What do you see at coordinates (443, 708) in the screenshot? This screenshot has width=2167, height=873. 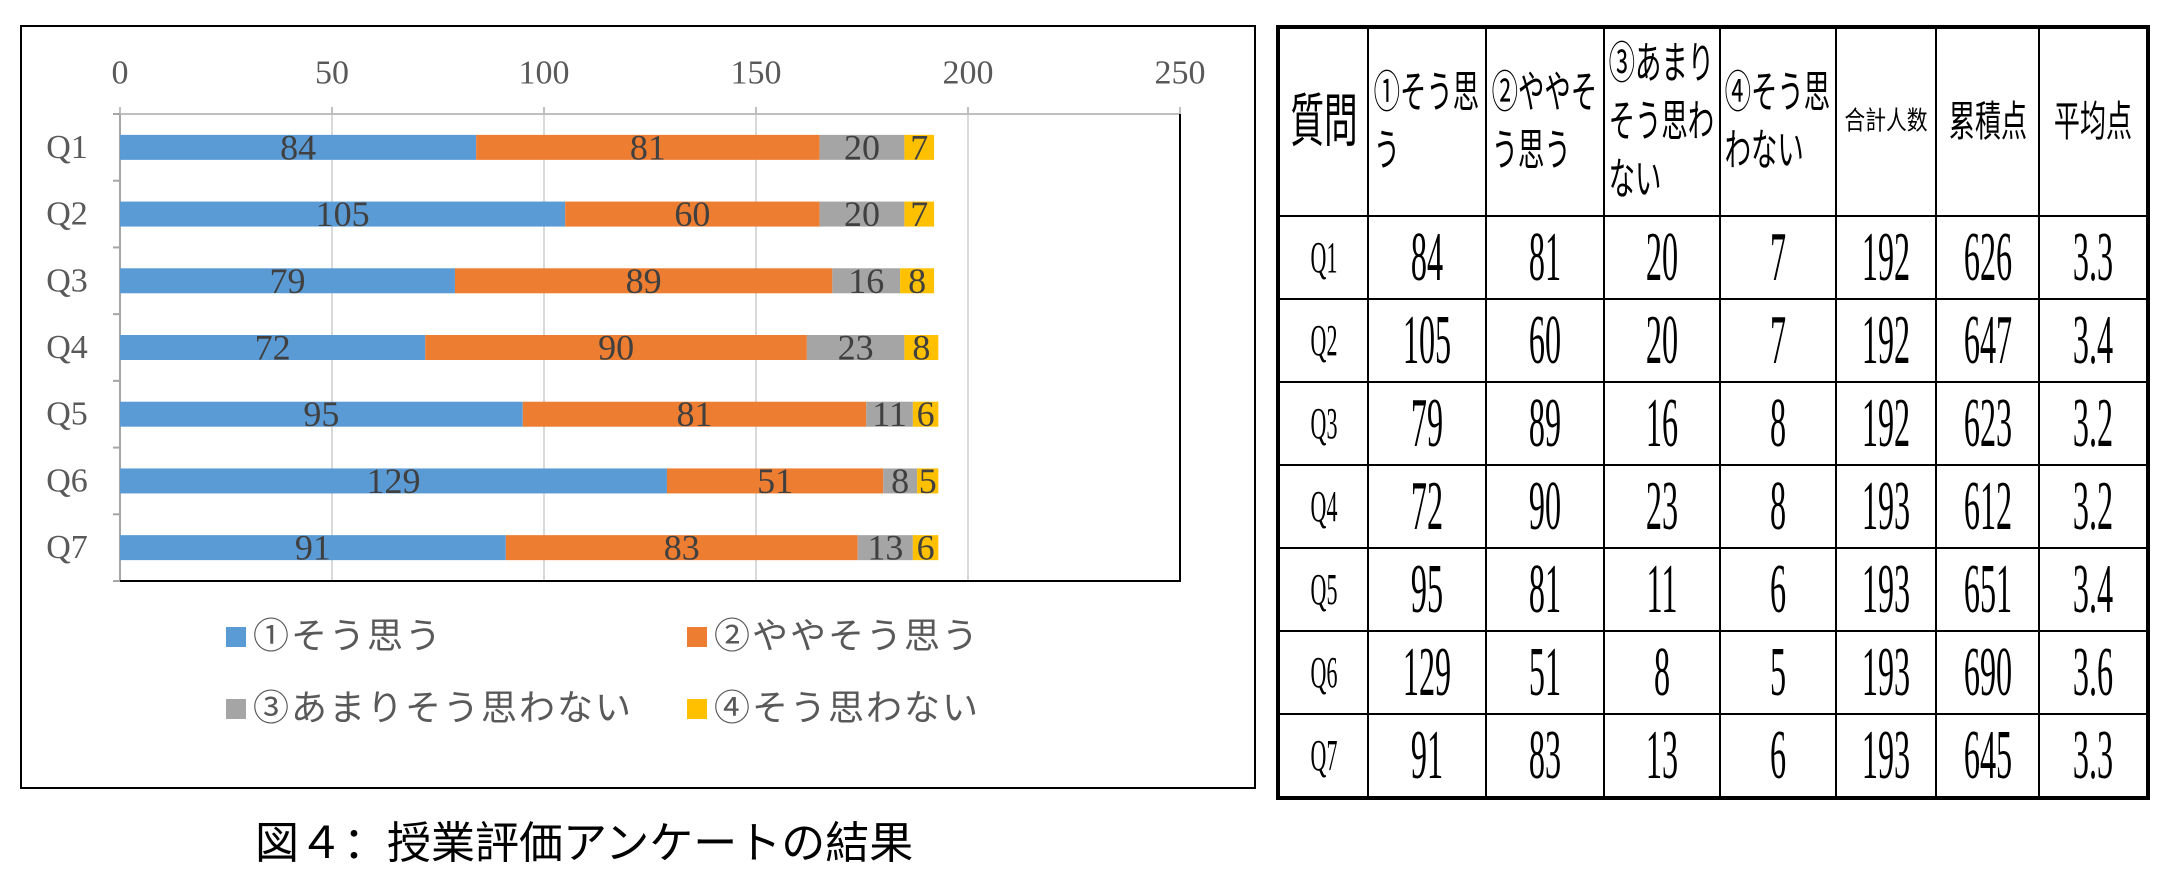 I see `legend-label: ③あまりそう思わない` at bounding box center [443, 708].